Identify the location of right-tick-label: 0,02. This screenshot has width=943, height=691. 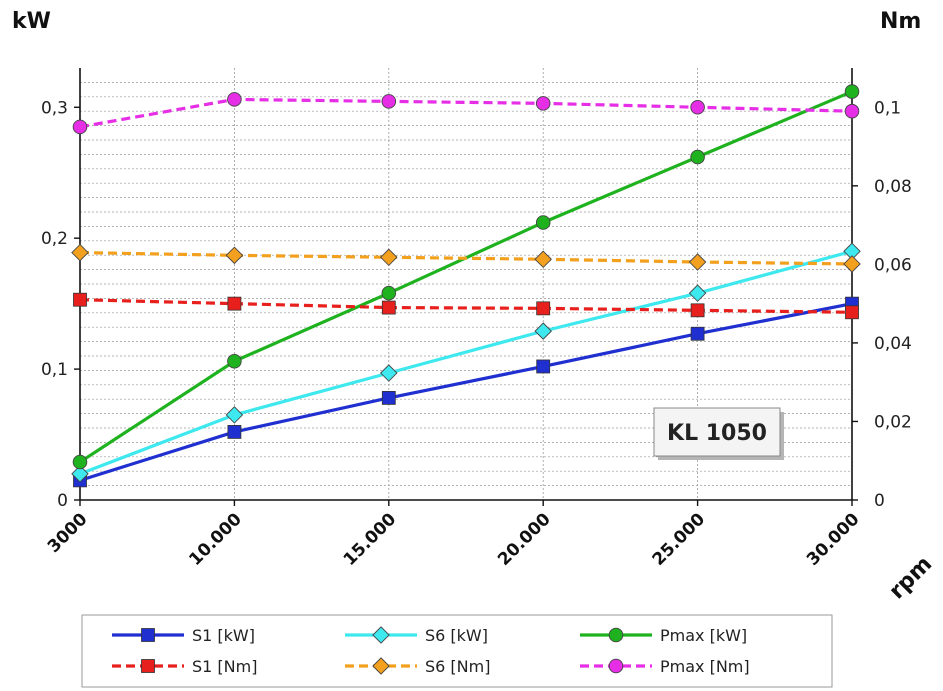
(893, 422).